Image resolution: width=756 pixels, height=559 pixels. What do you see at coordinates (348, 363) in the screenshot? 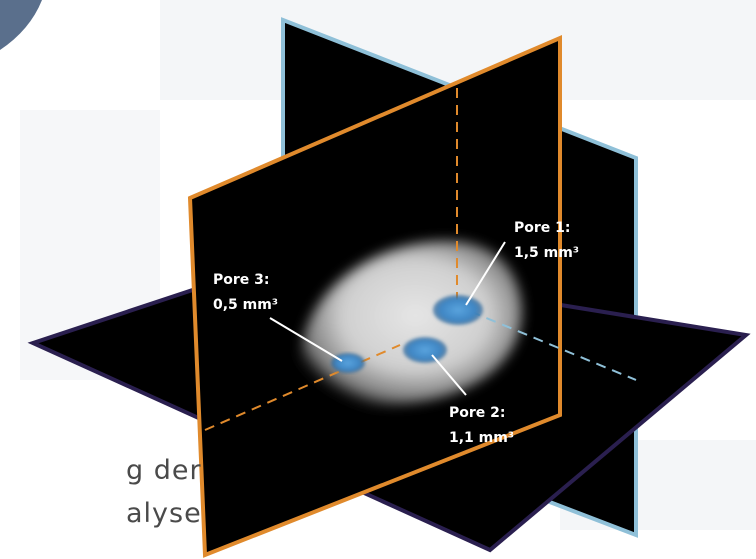
I see `pore-3-marker` at bounding box center [348, 363].